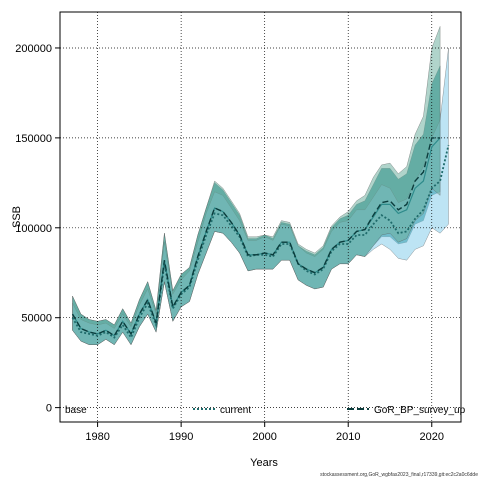 The image size is (480, 480). I want to click on x-axis: 1980 1990 2000 2010 2020, so click(264, 432).